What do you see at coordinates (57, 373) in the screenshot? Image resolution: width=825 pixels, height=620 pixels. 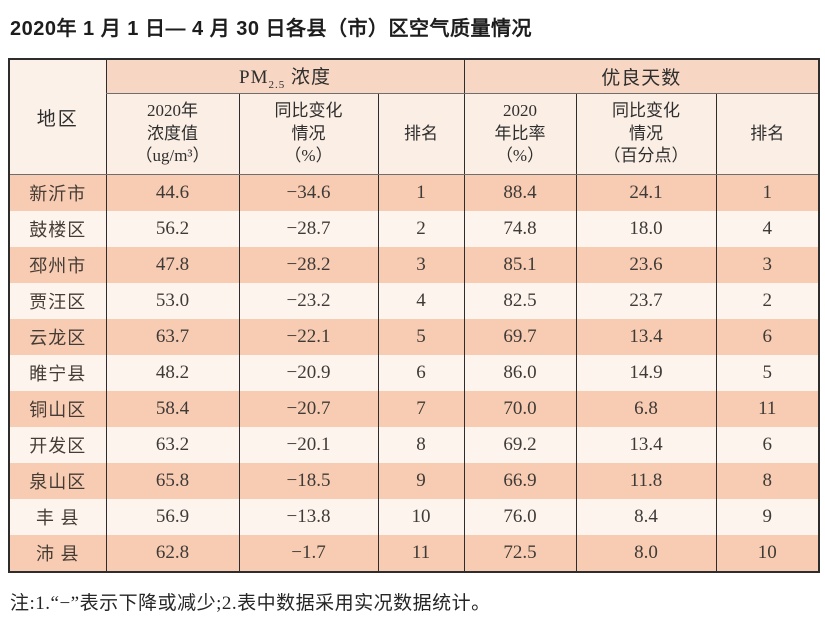 I see `region-cell: 睢宁县` at bounding box center [57, 373].